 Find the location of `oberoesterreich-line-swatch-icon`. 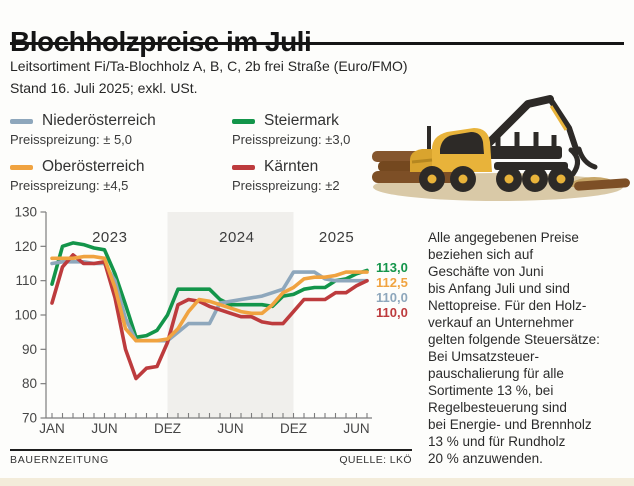

oberoesterreich-line-swatch-icon is located at coordinates (21, 167).